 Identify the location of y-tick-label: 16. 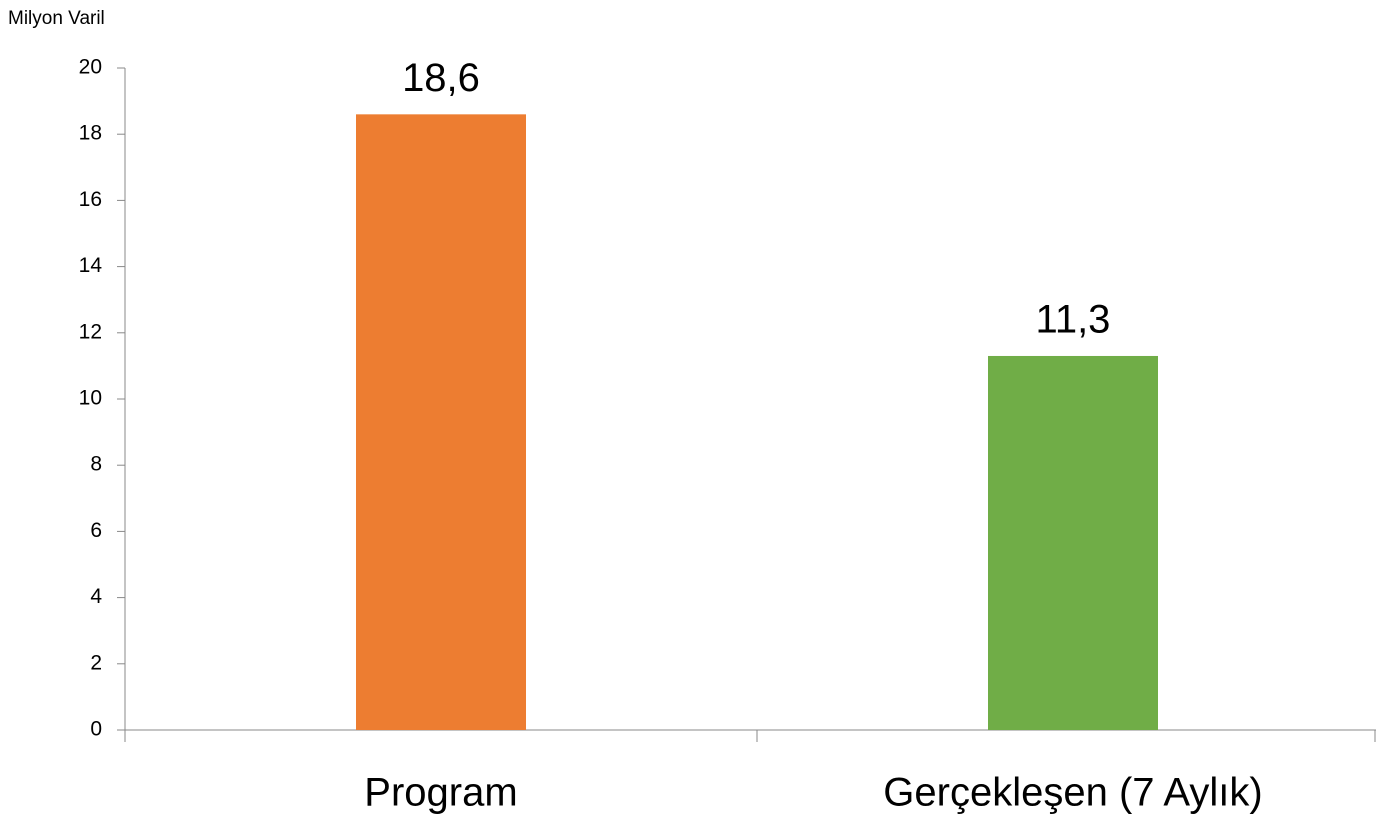
(90, 199).